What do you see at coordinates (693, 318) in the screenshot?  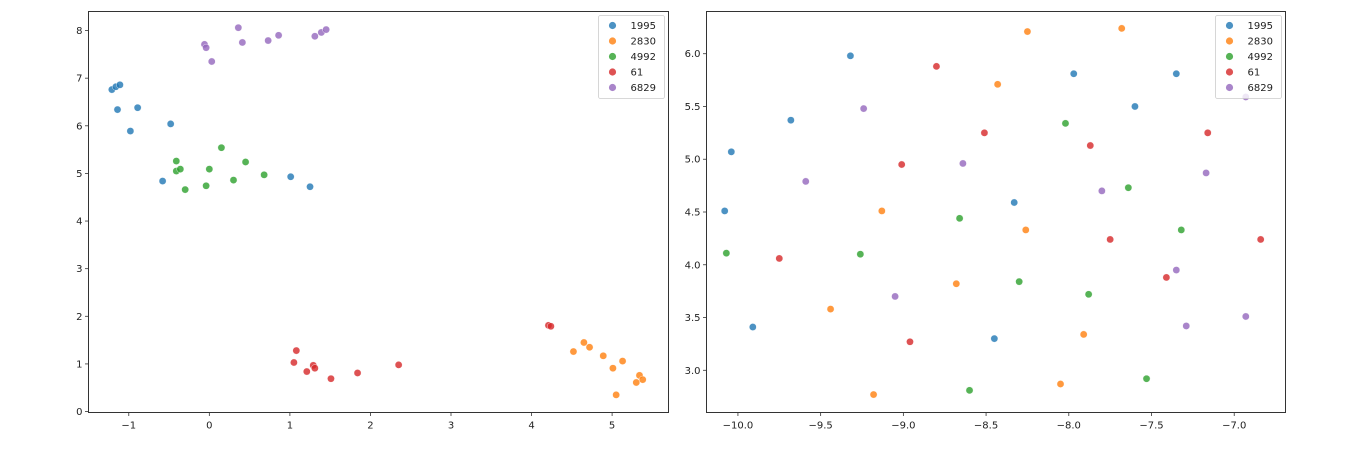 I see `y-tick-label: 3.5` at bounding box center [693, 318].